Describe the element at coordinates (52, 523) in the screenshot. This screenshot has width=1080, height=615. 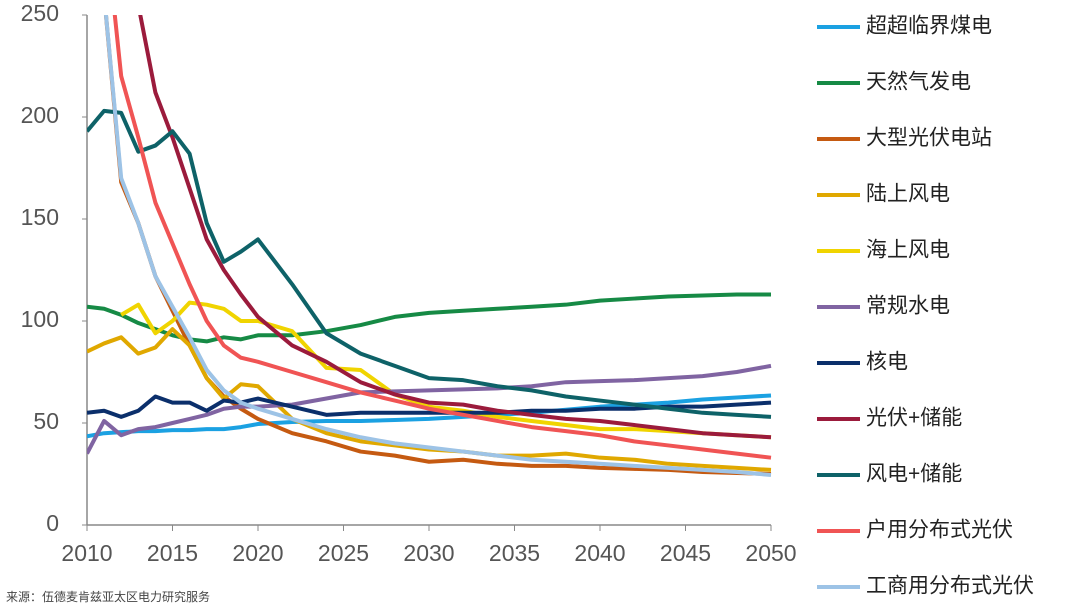
I see `y-tick-label: 0` at that location.